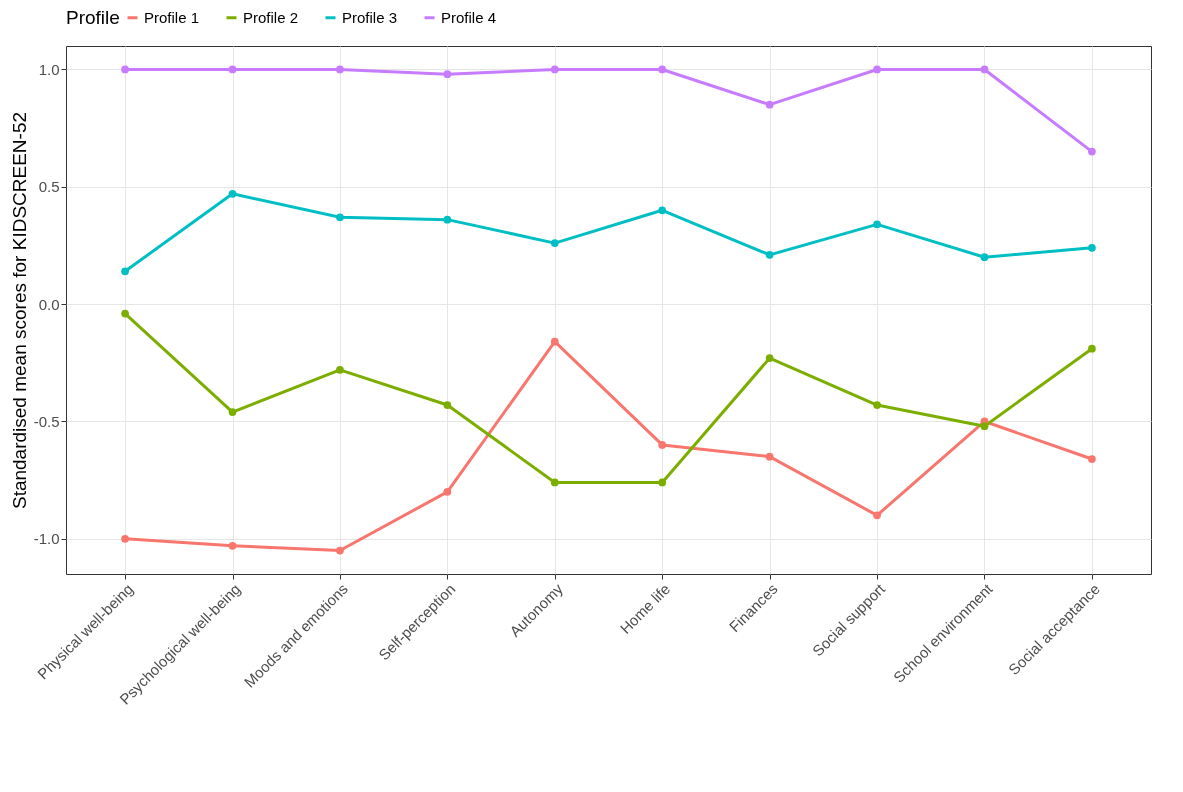 This screenshot has height=792, width=1183. I want to click on y-tick-label: 0.0, so click(49, 304).